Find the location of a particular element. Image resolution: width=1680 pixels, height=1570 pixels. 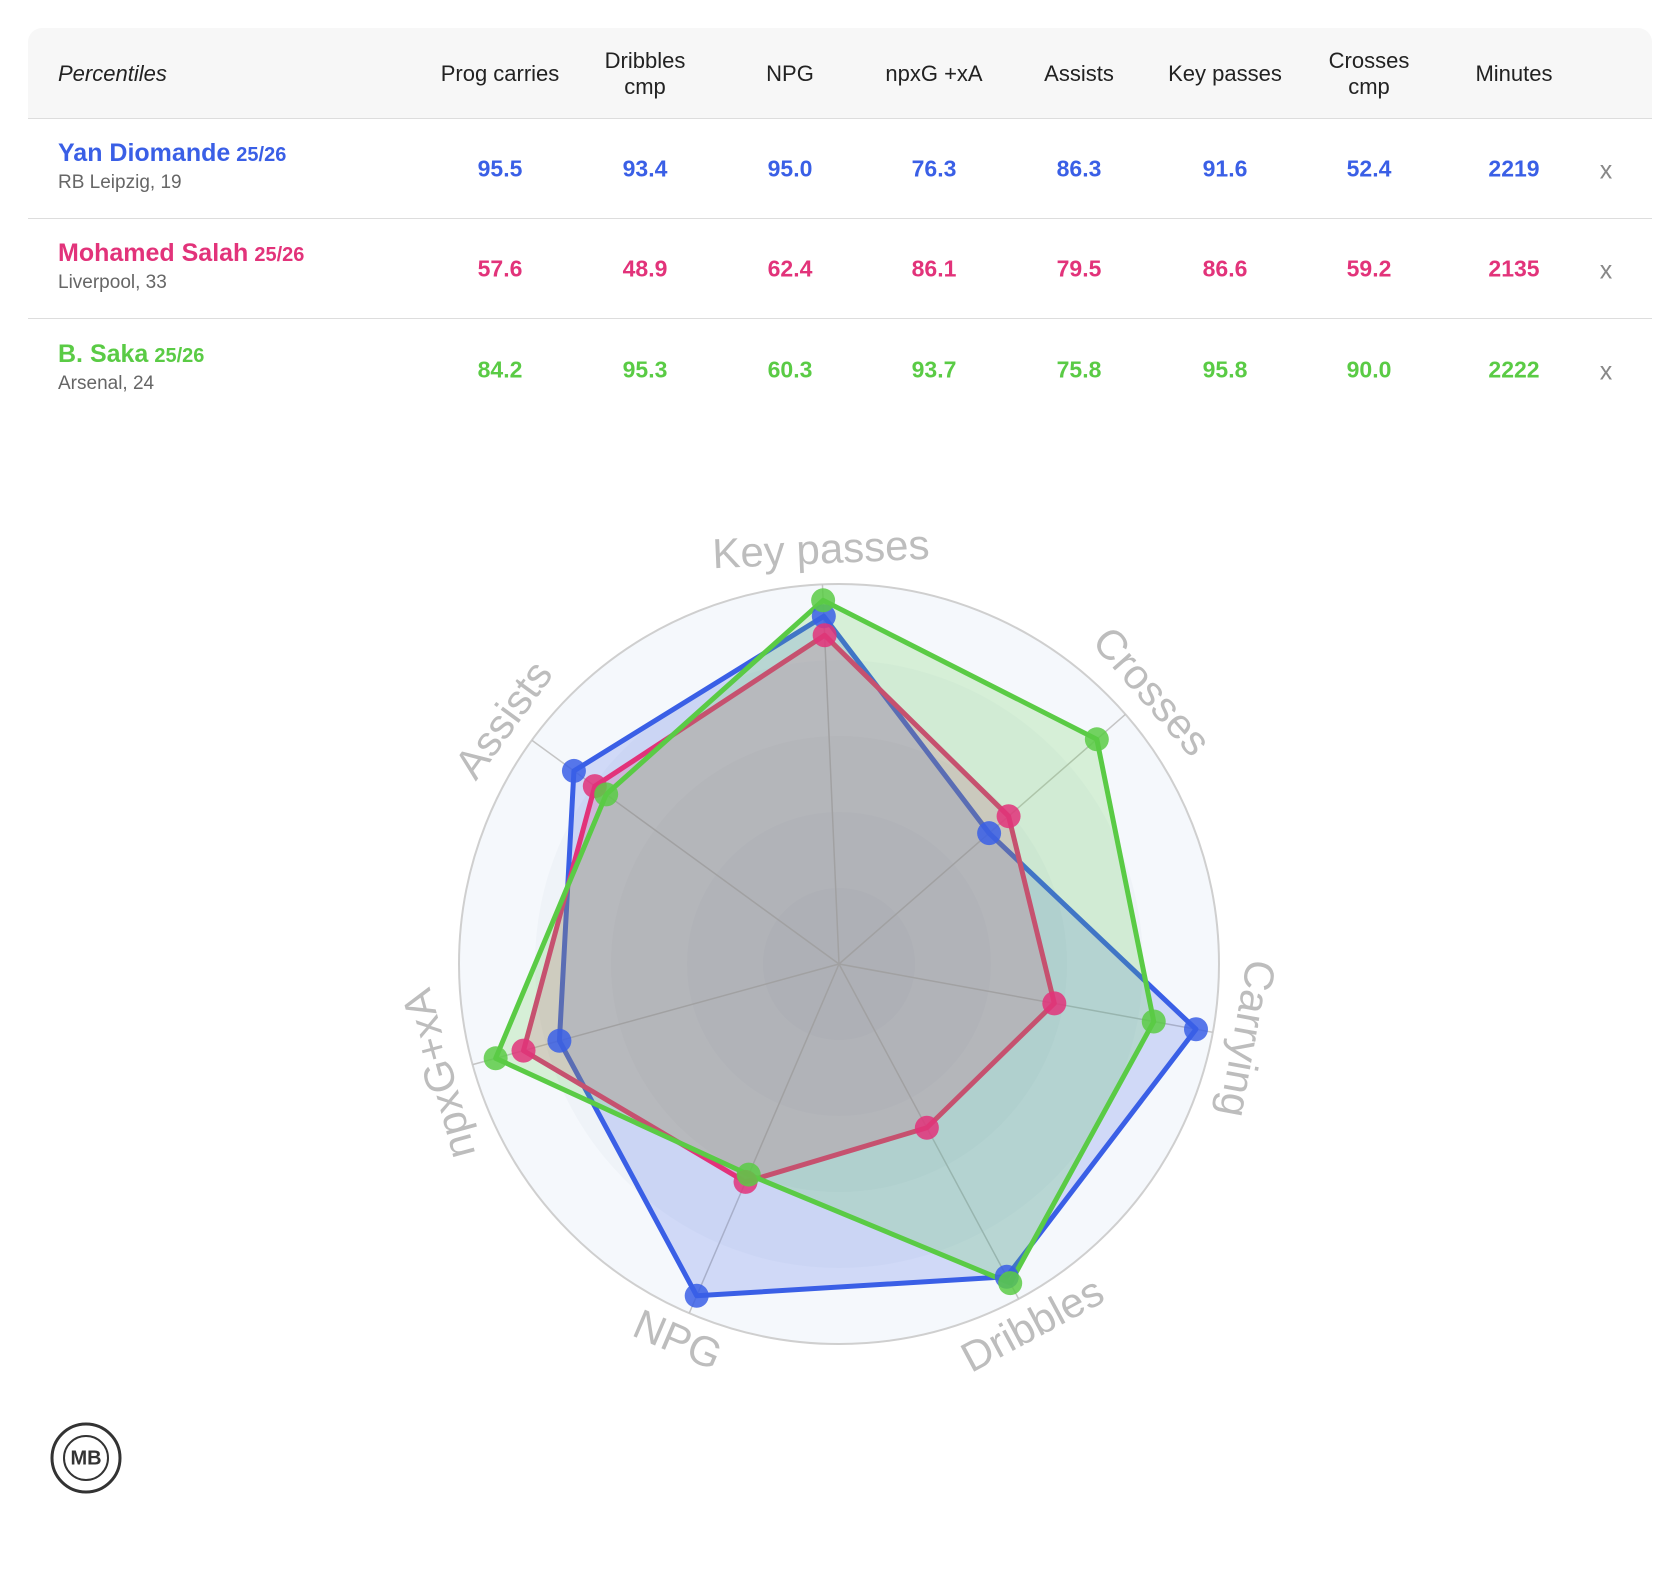

axis-label: Key passes is located at coordinates (820, 549).